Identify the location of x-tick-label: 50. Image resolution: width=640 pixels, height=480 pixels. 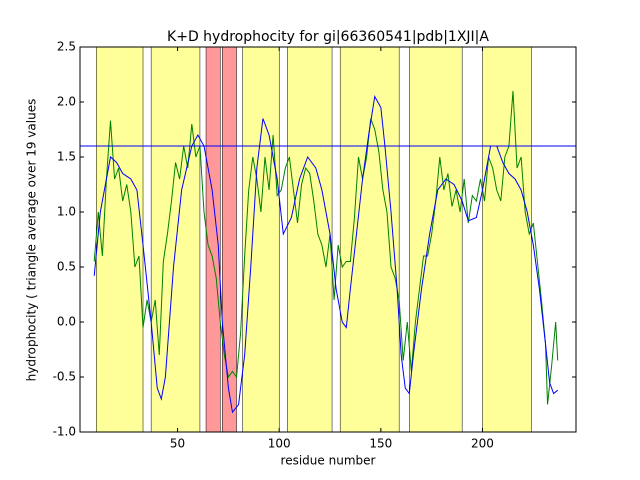
(177, 444).